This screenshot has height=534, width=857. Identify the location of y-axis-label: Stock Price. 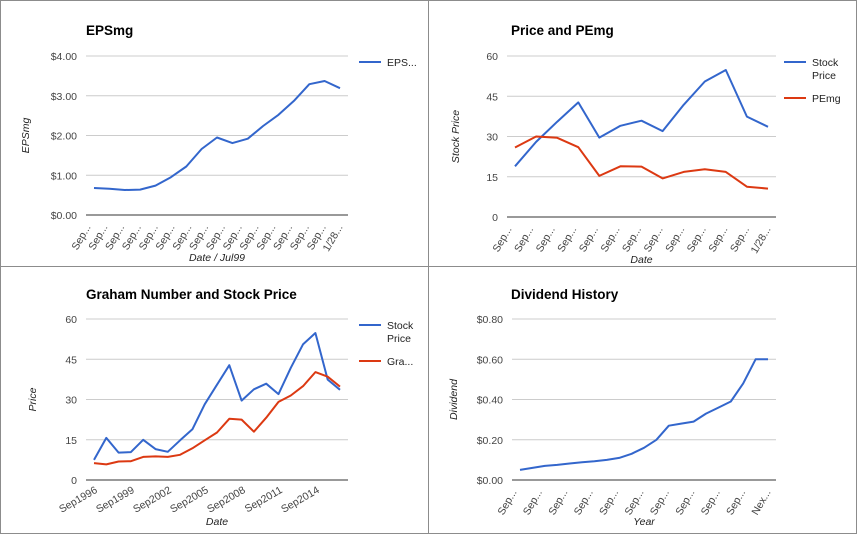
(456, 136).